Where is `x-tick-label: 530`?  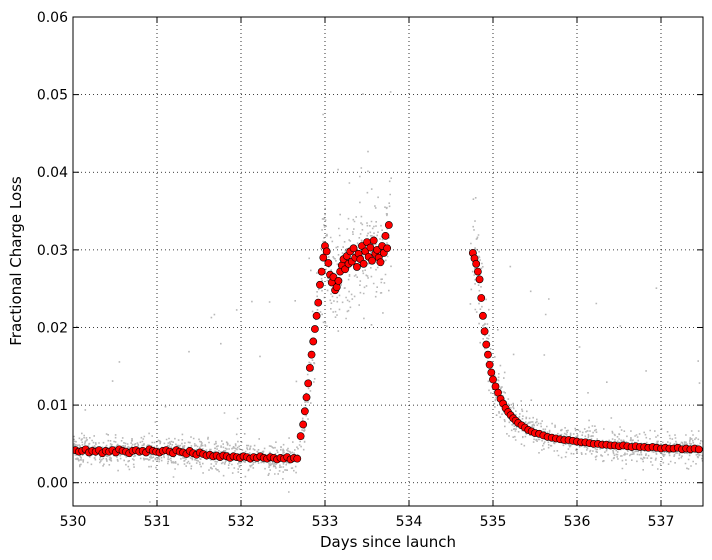
x-tick-label: 530 is located at coordinates (73, 522).